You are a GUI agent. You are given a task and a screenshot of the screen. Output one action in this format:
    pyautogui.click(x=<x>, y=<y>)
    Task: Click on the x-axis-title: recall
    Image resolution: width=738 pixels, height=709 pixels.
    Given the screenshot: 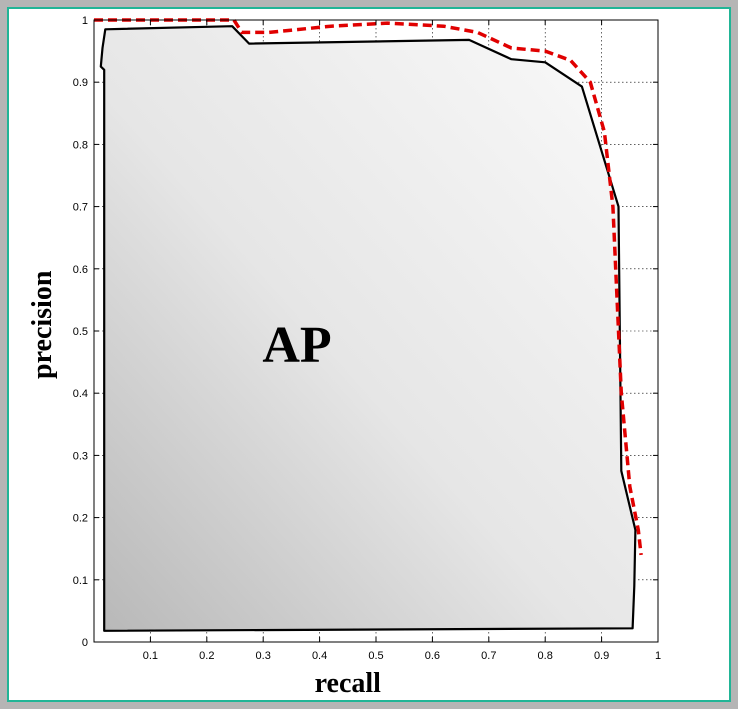 What is the action you would take?
    pyautogui.click(x=348, y=683)
    